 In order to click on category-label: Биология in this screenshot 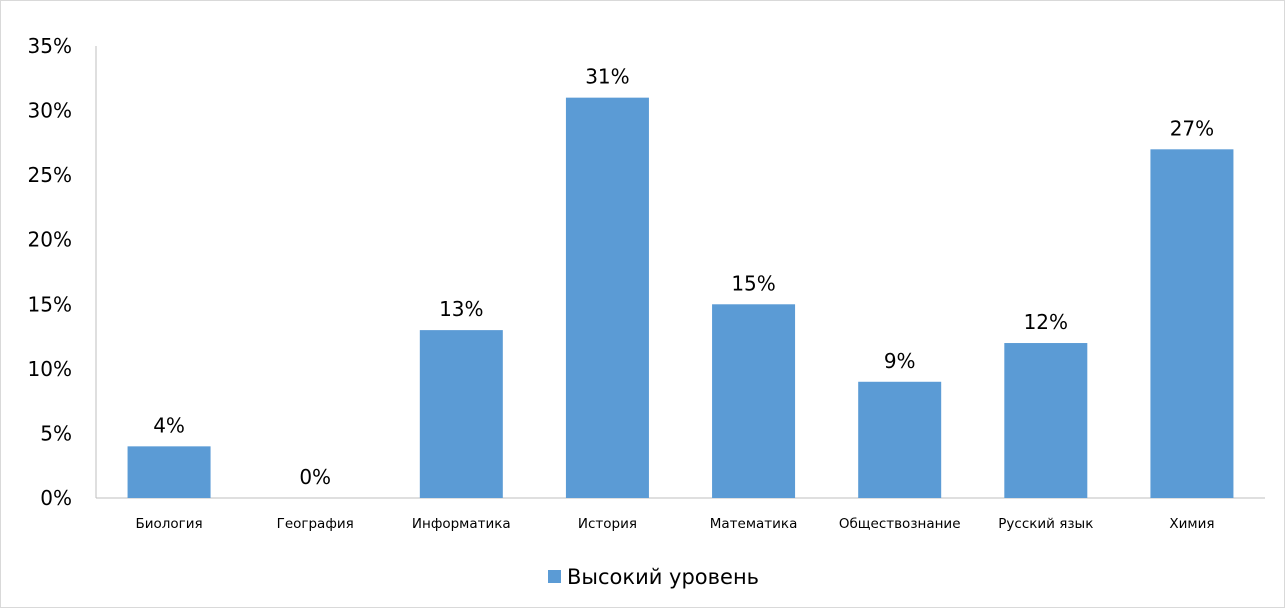, I will do `click(168, 524)`.